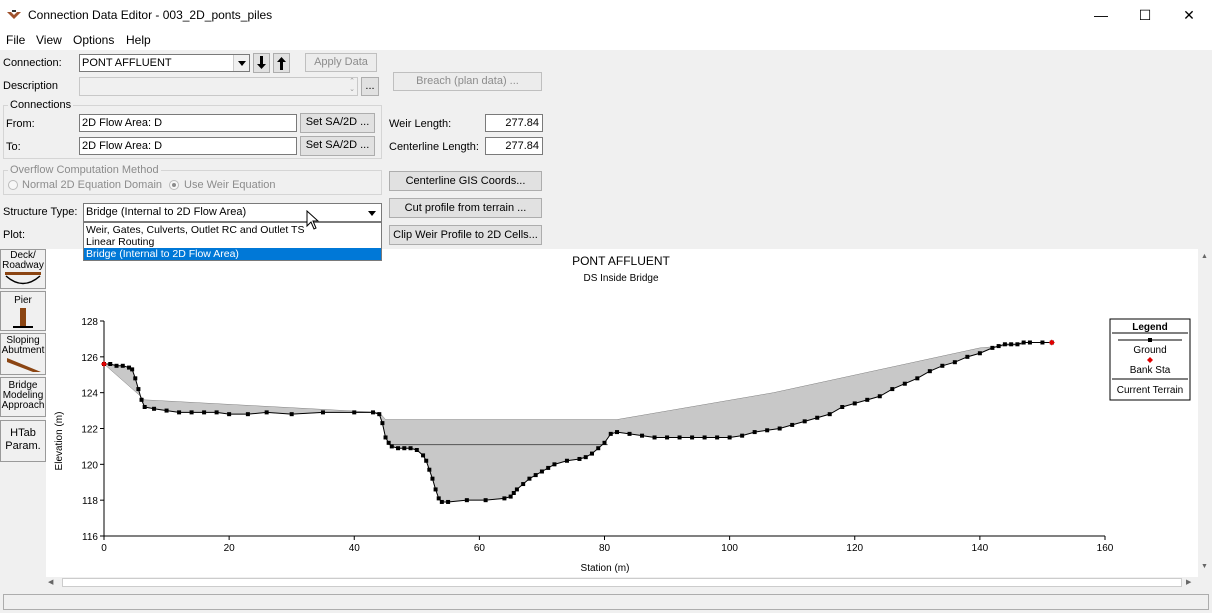  I want to click on centerline-length-label: Centerline Length:, so click(434, 147).